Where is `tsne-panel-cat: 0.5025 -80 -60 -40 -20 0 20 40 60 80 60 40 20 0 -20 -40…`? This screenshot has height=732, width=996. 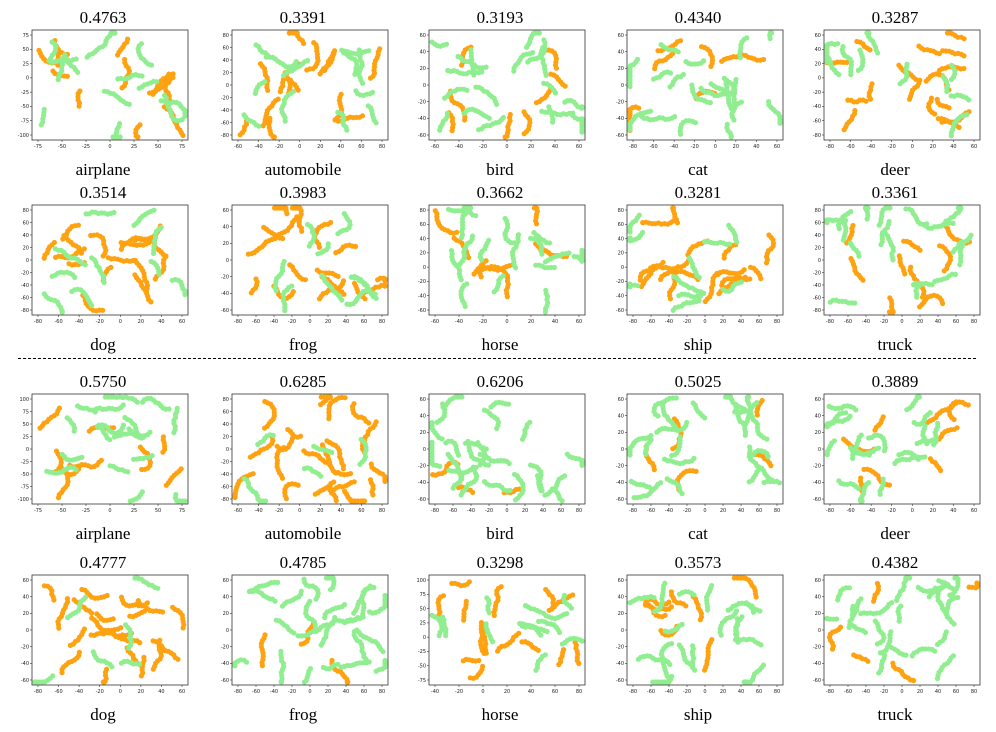 tsne-panel-cat: 0.5025 -80 -60 -40 -20 0 20 40 60 80 60 40 20 0 -20 -40… is located at coordinates (698, 460).